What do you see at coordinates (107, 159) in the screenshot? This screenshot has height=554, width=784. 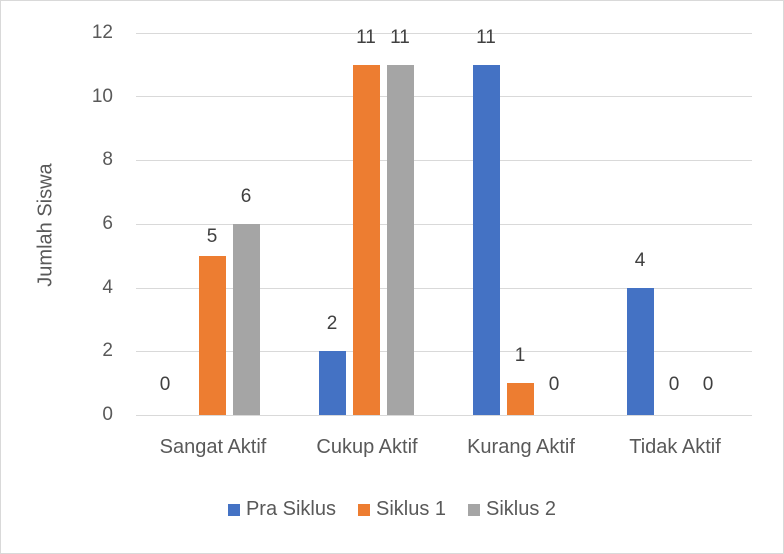 I see `y-tick-8: 8` at bounding box center [107, 159].